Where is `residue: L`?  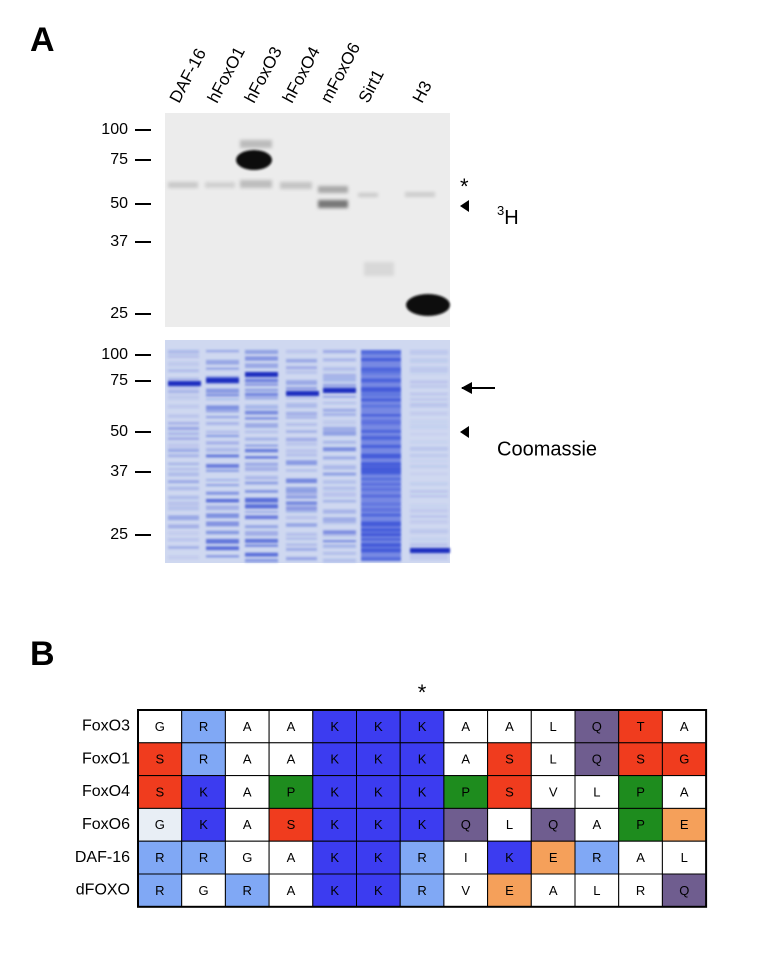
residue: L is located at coordinates (684, 857).